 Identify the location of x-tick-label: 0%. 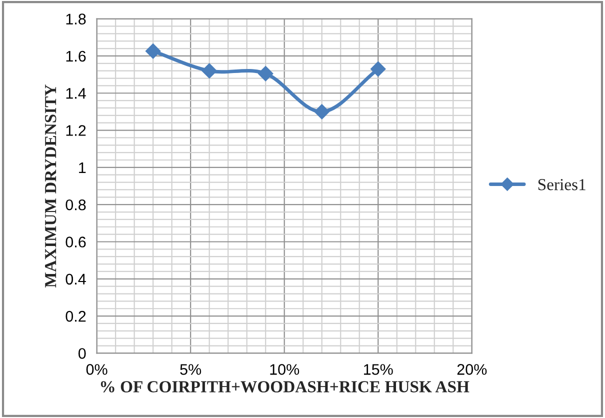
(97, 369).